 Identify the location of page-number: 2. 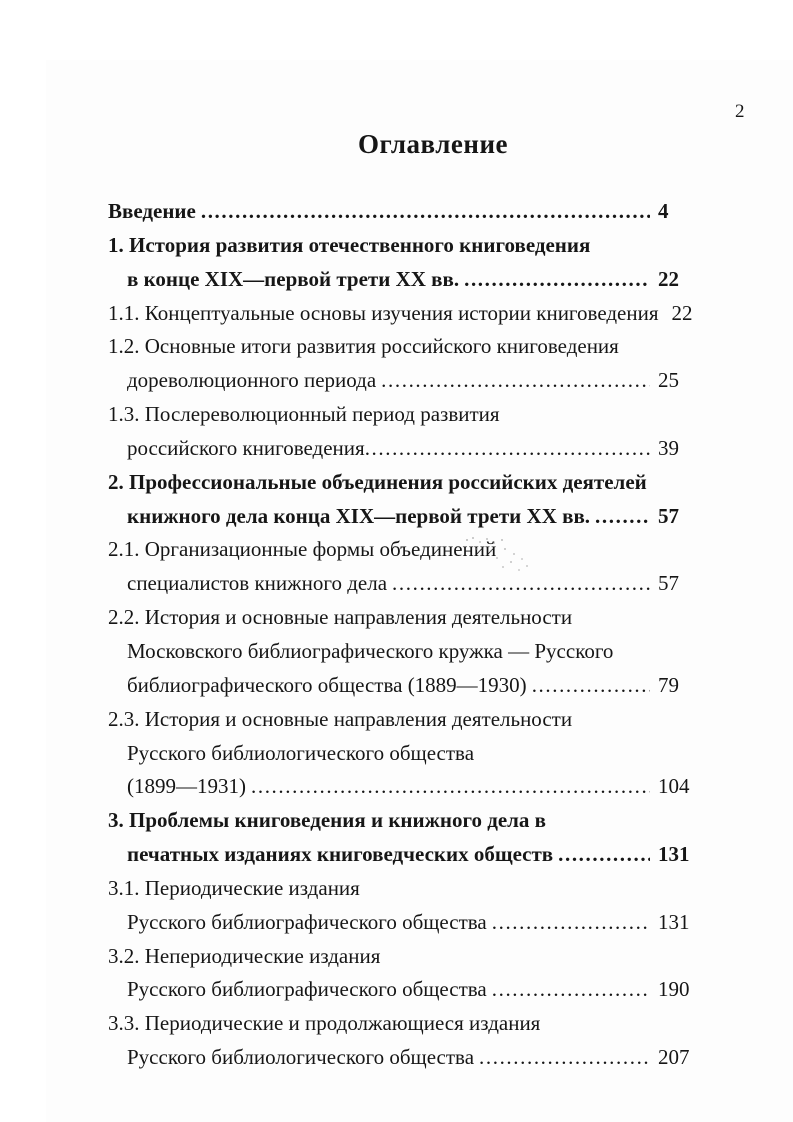
(740, 111).